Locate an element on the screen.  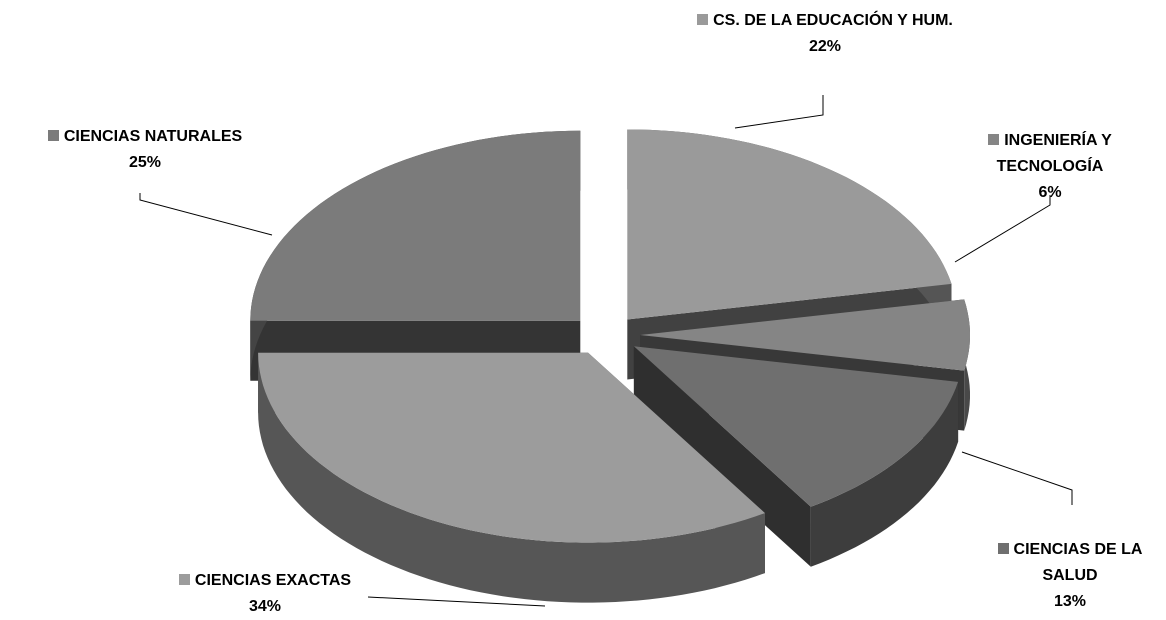
slice-label: CIENCIAS NATURALES 25% is located at coordinates (145, 150).